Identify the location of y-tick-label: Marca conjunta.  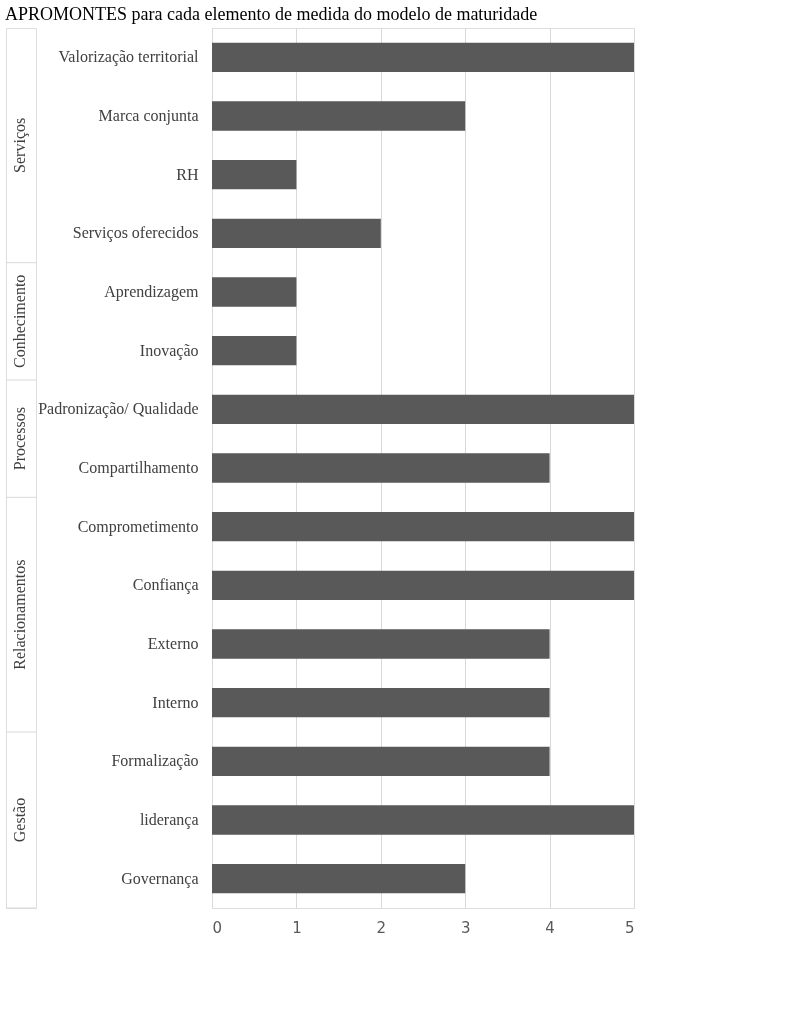
(148, 116).